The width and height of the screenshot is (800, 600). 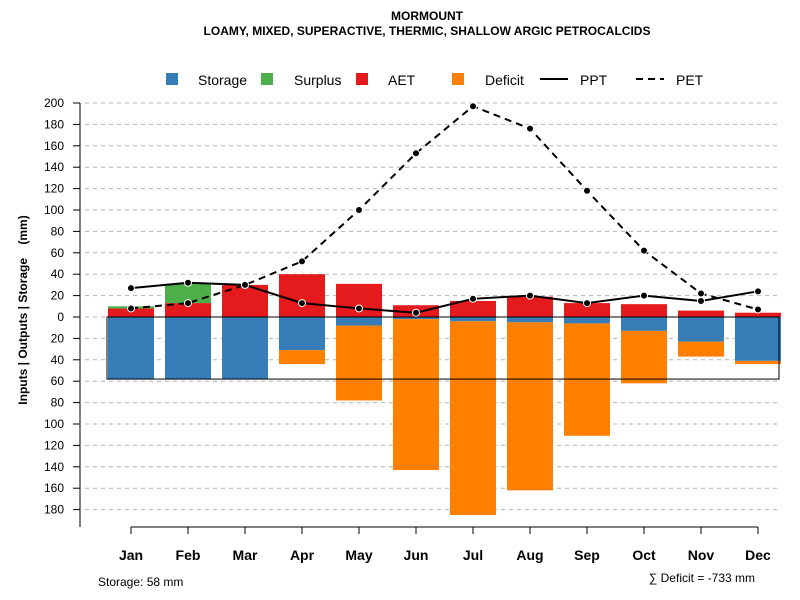 I want to click on capacity-outline, so click(x=443, y=348).